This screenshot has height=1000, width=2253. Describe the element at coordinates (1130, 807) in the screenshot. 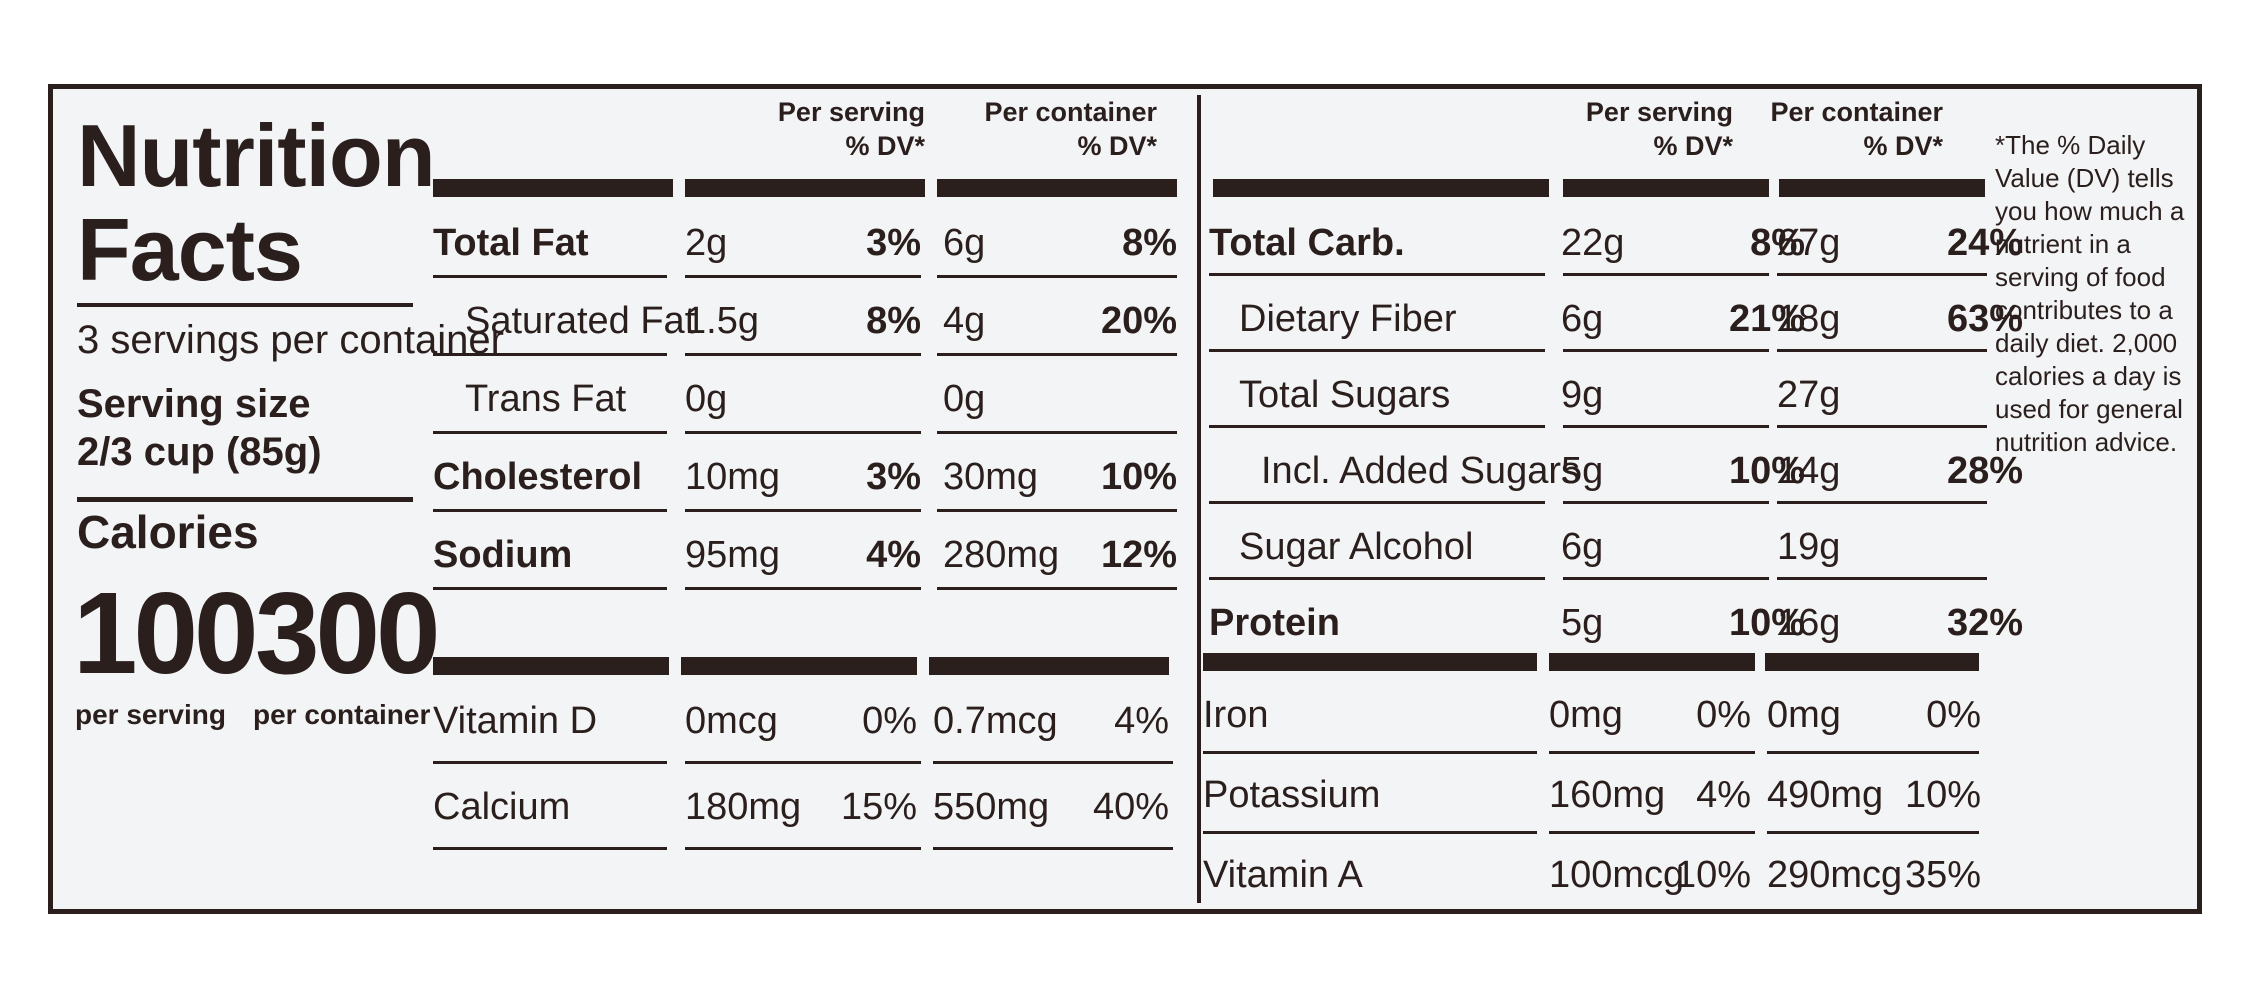

I see `per-container-dv: 40%` at that location.